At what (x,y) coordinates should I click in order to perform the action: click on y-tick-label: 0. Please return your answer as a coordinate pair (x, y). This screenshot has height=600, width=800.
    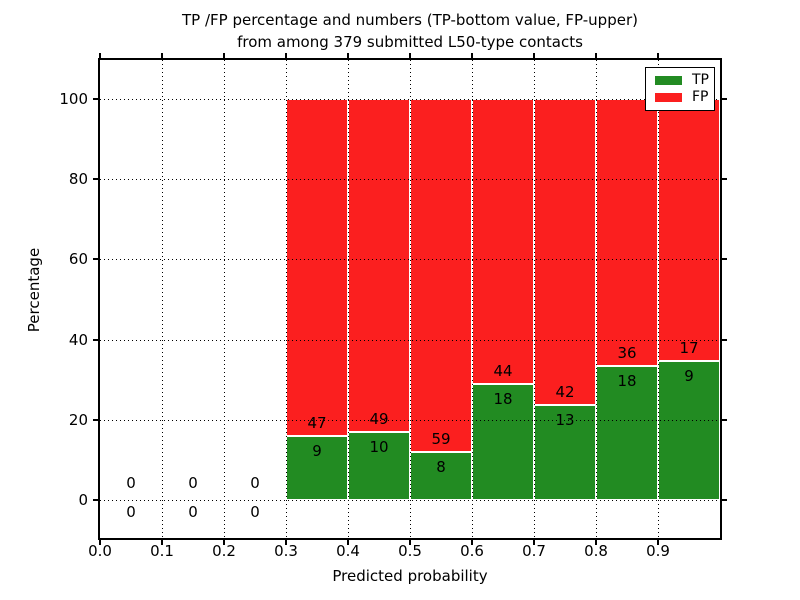
    Looking at the image, I should click on (83, 500).